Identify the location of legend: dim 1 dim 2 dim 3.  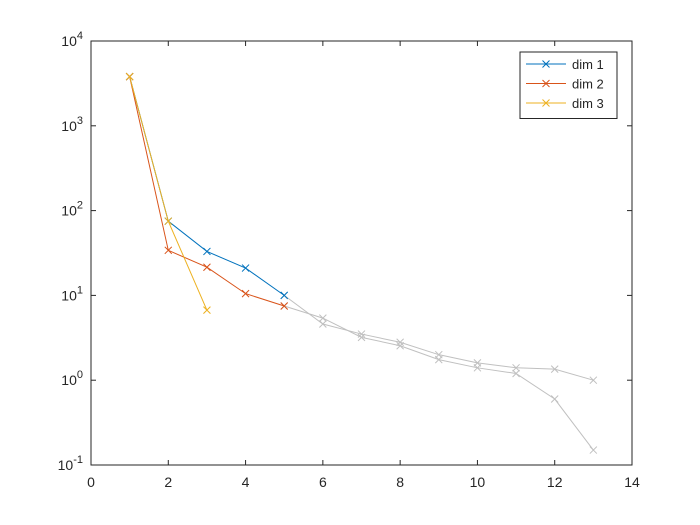
(568, 85).